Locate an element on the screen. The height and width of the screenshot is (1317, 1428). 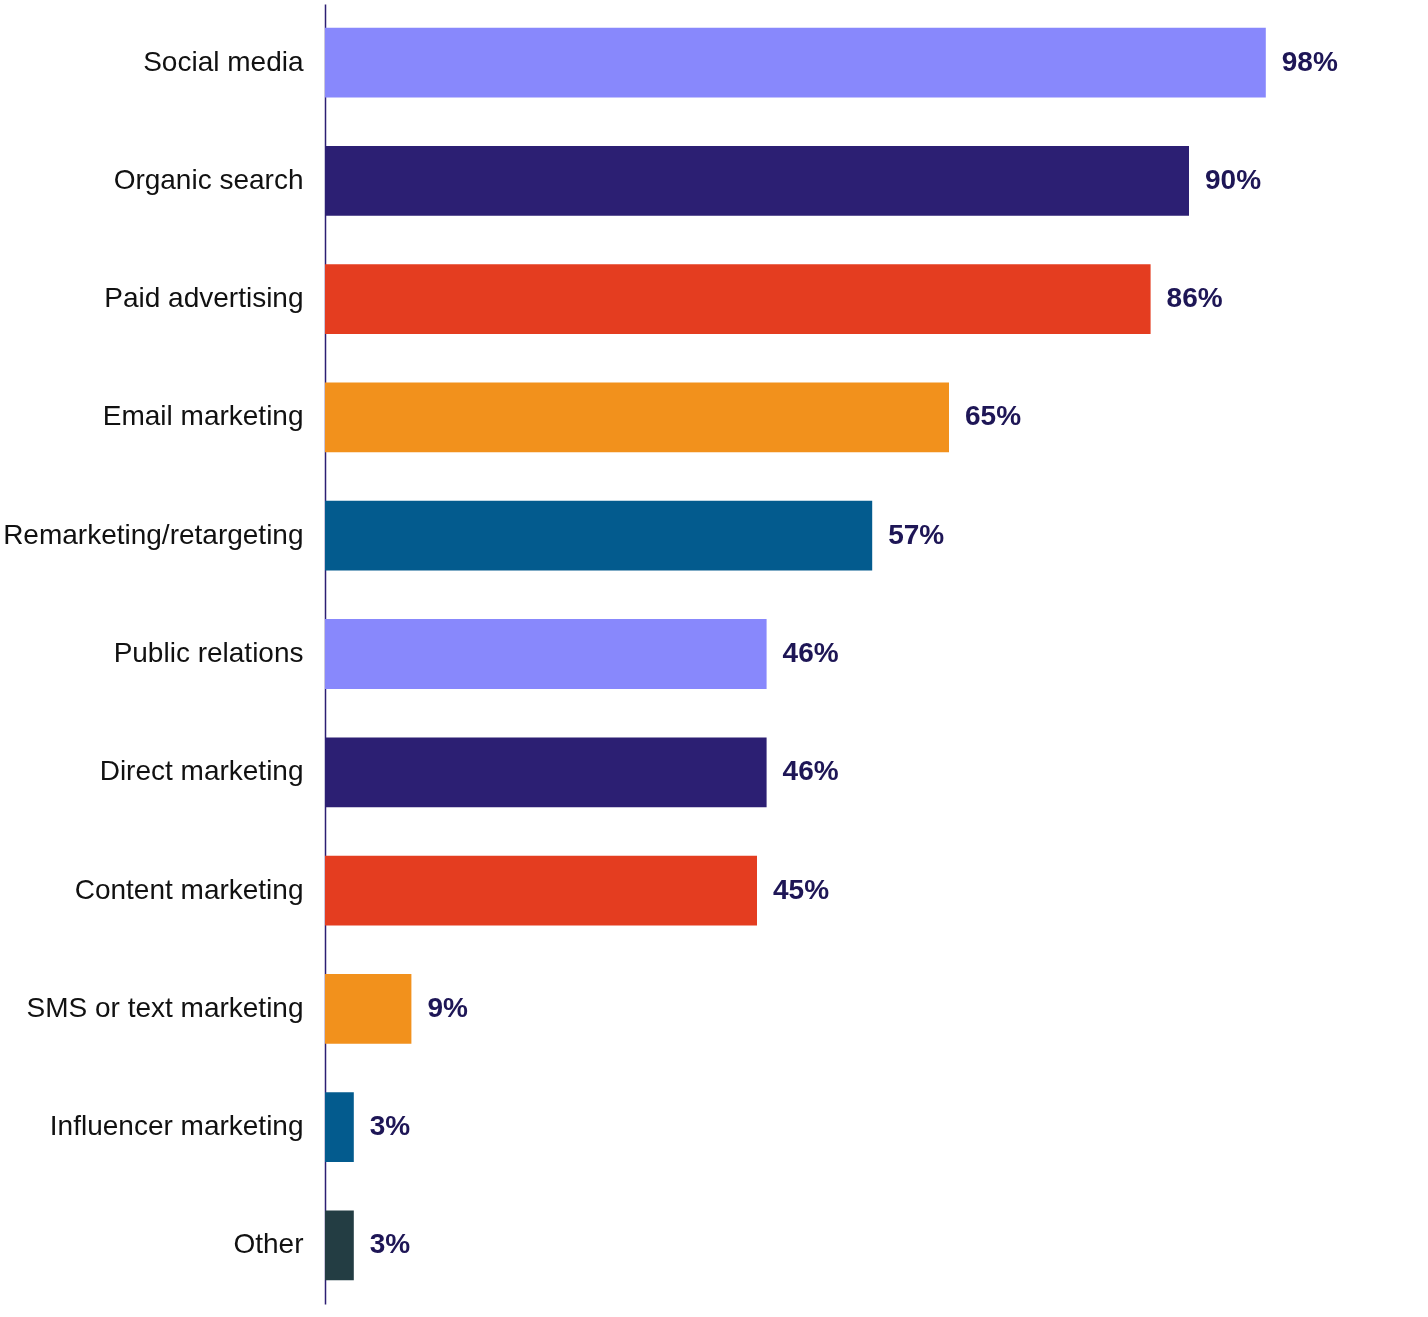
data-label: 9% is located at coordinates (447, 1007).